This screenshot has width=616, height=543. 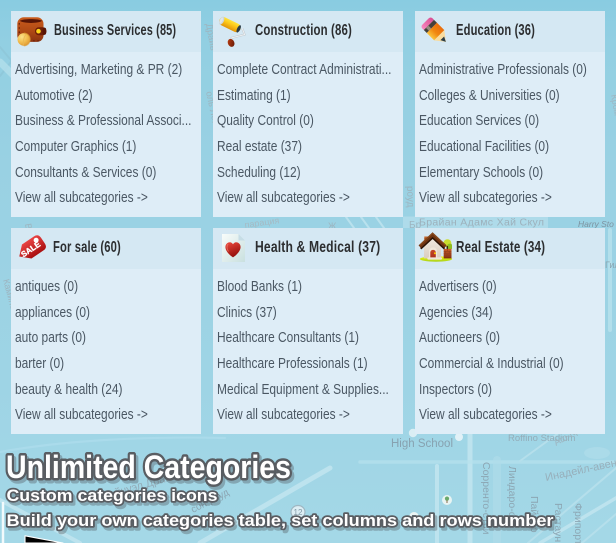 I want to click on svg-text: 12, so click(x=298, y=512).